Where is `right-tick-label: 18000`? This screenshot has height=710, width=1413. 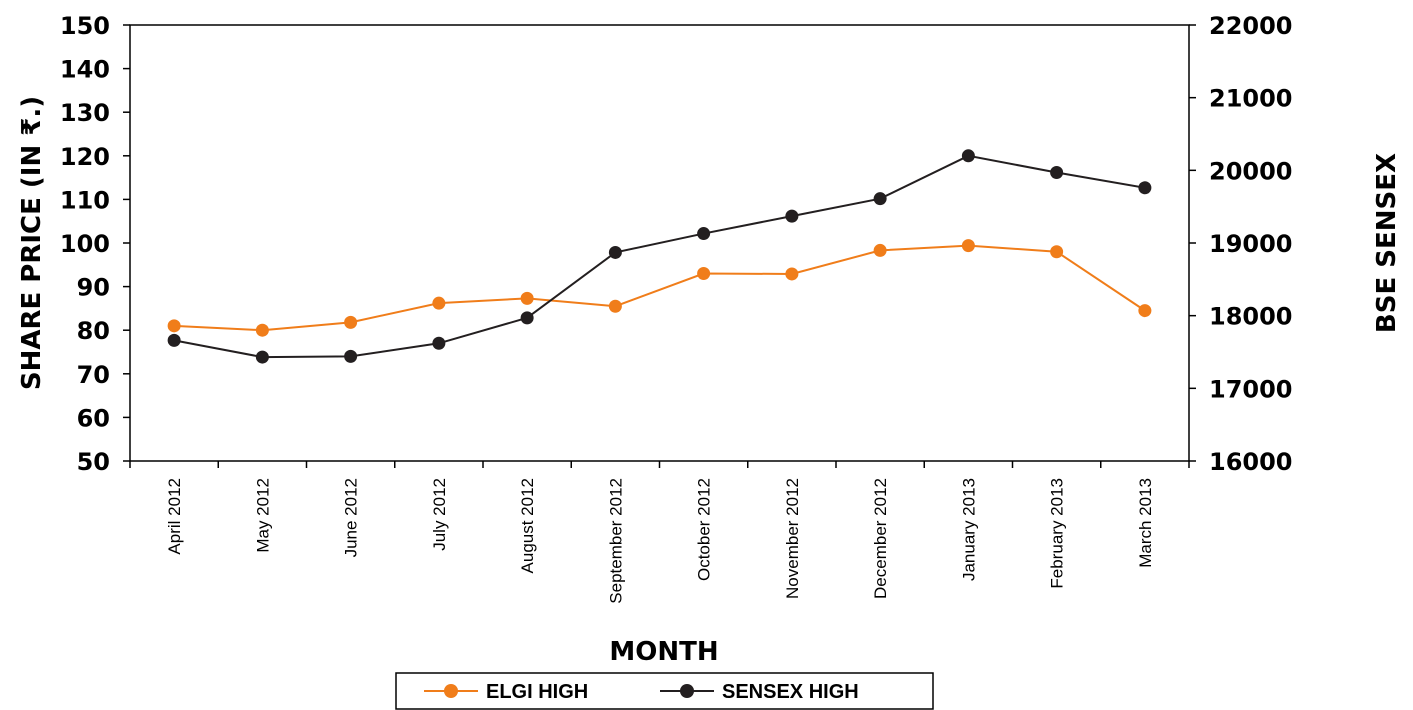
right-tick-label: 18000 is located at coordinates (1251, 317).